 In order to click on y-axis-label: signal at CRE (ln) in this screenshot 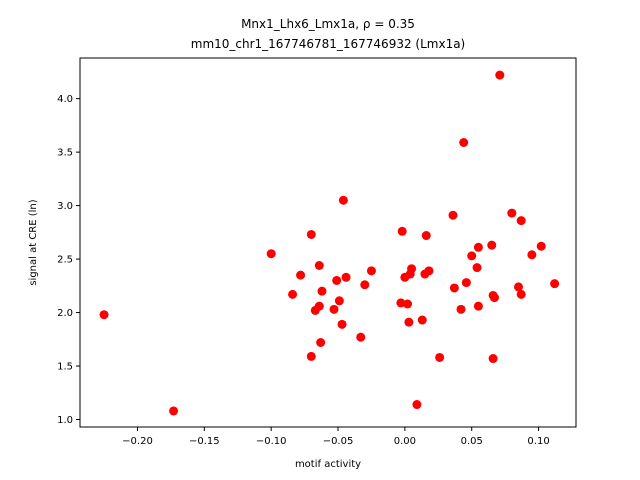, I will do `click(33, 242)`.